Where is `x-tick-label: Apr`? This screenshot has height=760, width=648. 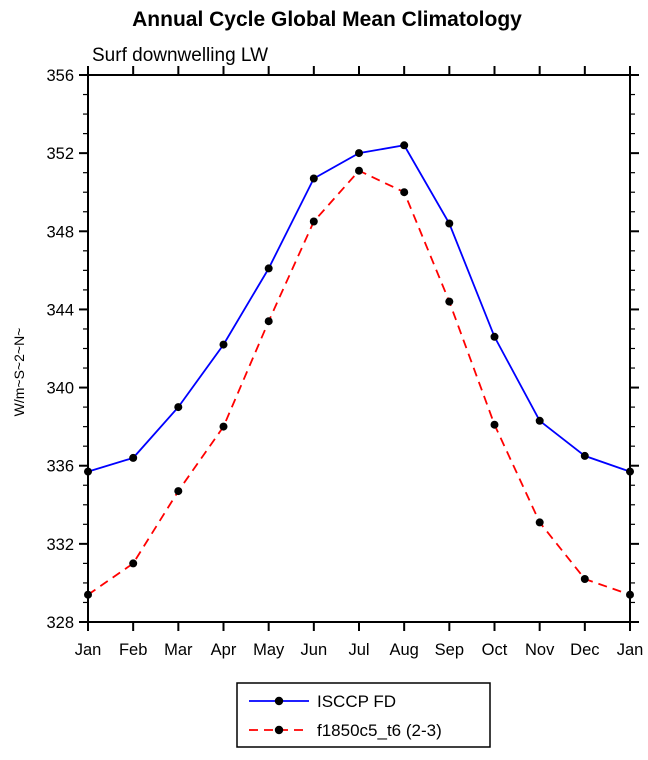
x-tick-label: Apr is located at coordinates (224, 650).